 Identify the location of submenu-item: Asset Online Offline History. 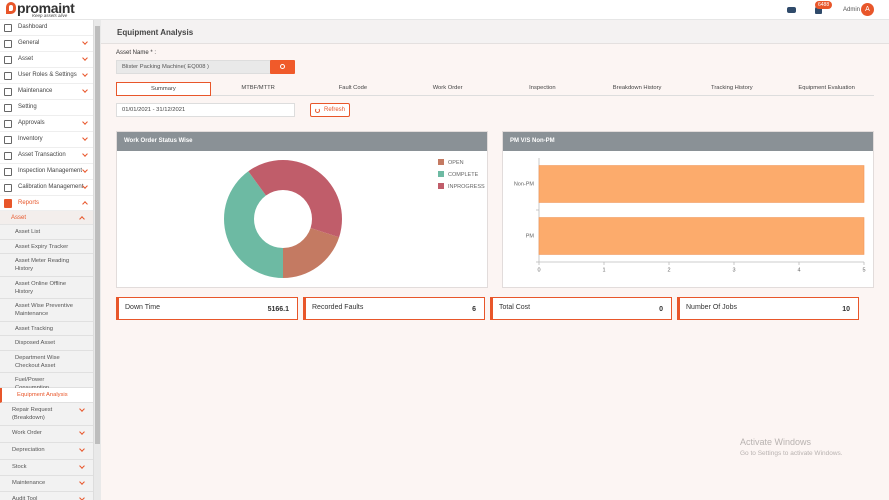
(46, 288).